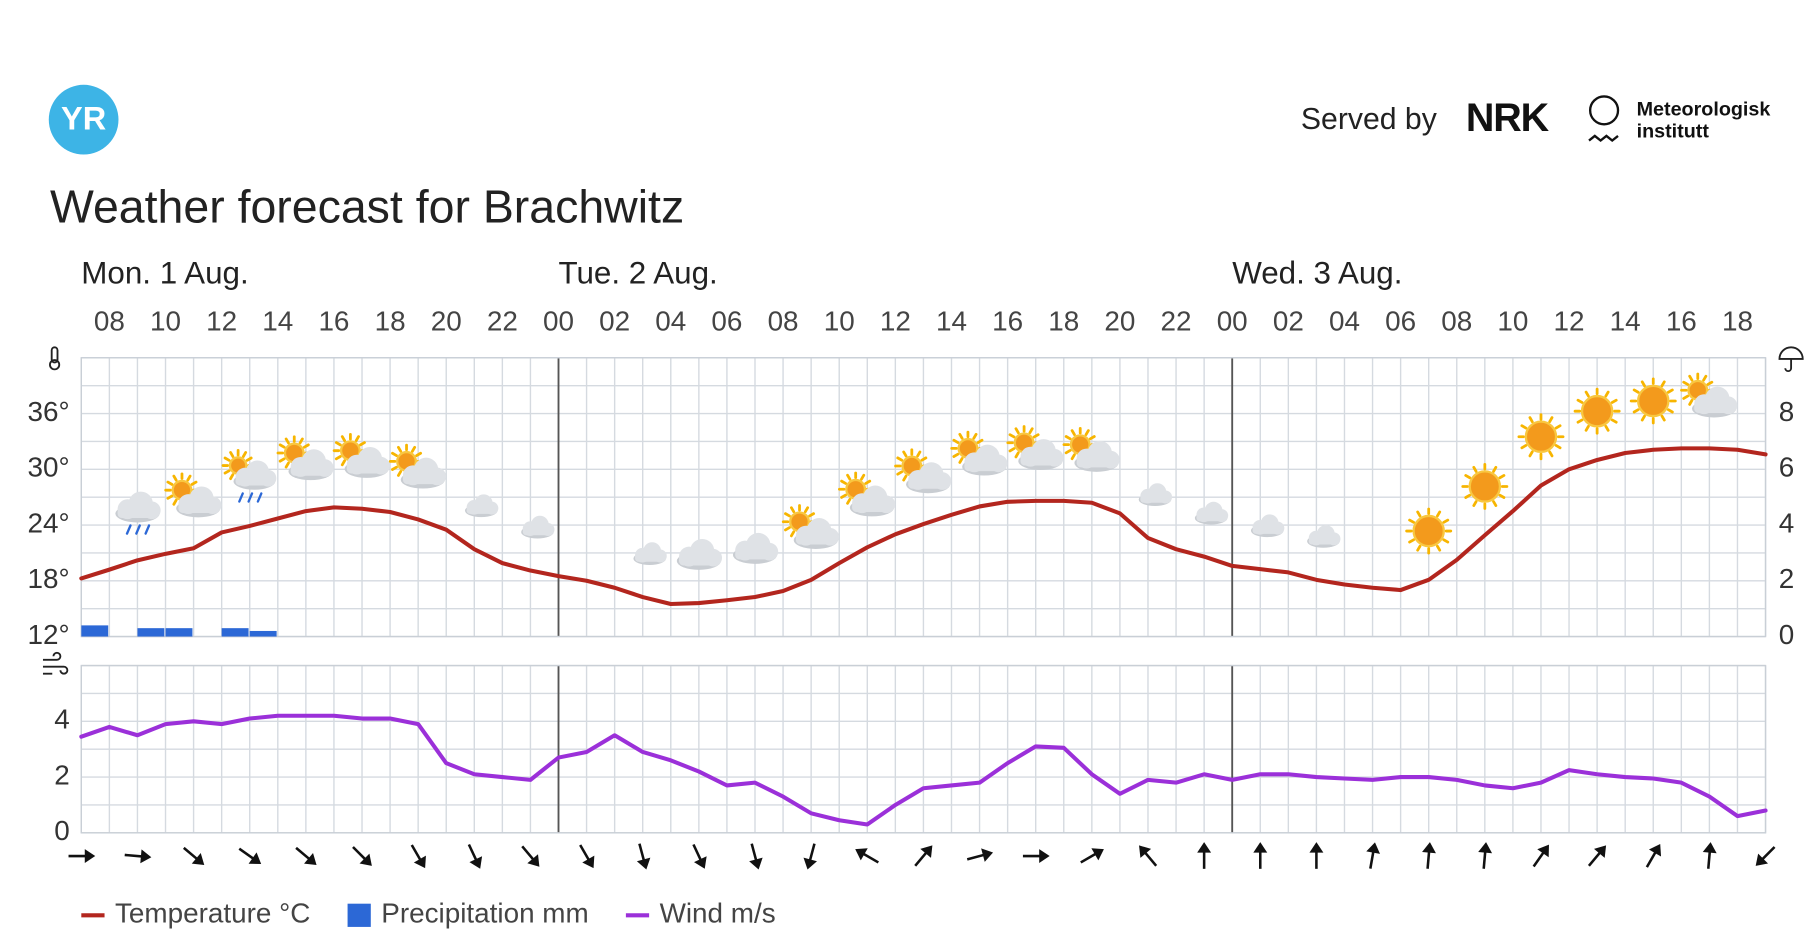 The height and width of the screenshot is (939, 1812). I want to click on institute-name: Meteorologisk, so click(1704, 110).